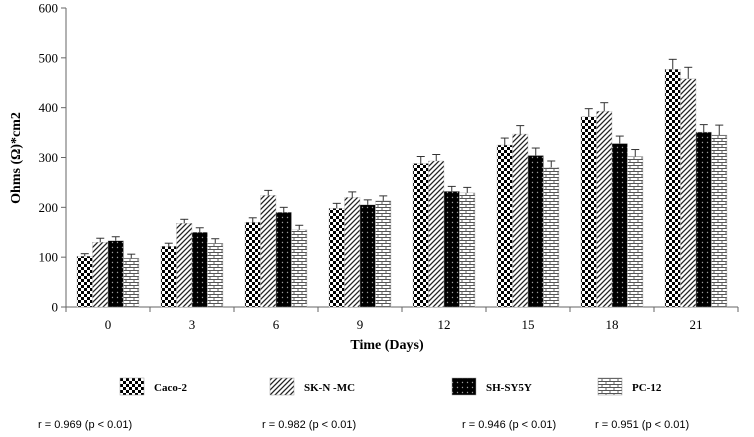 The width and height of the screenshot is (754, 437). Describe the element at coordinates (49, 8) in the screenshot. I see `y-tick-label: 600` at that location.